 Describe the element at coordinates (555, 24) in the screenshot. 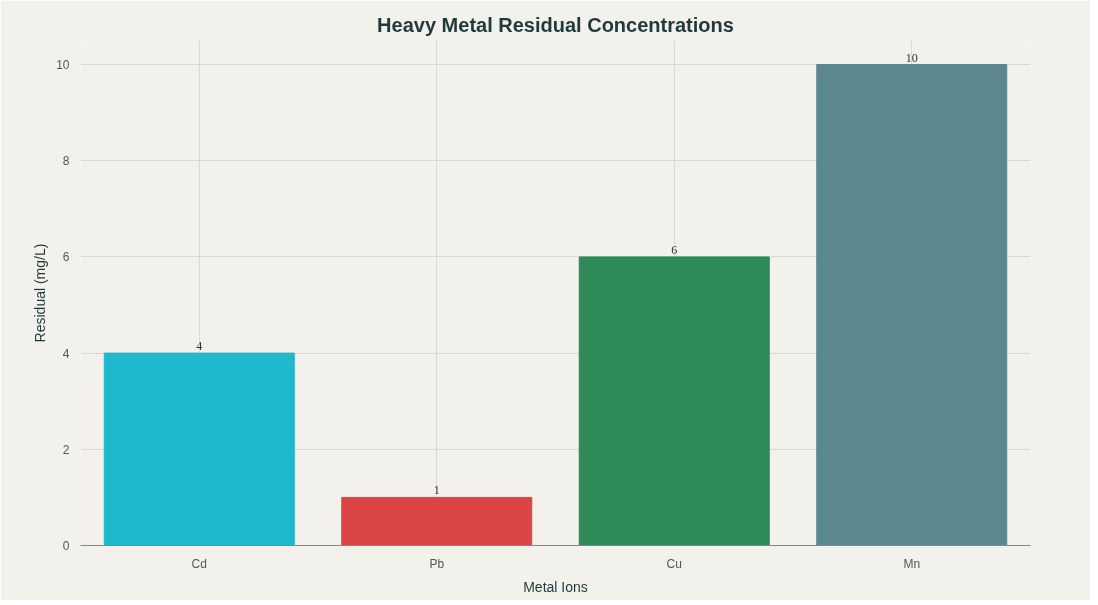

I see `chart-title: Heavy Metal Residual Concentrations` at that location.